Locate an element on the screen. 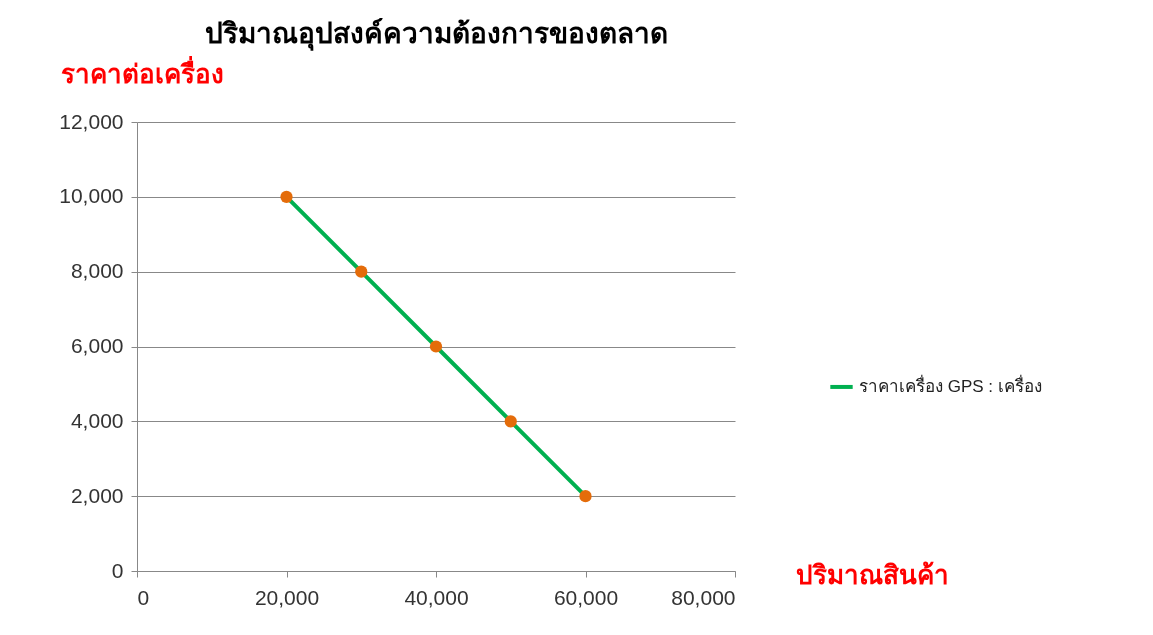 Image resolution: width=1153 pixels, height=635 pixels. y-axis-title: ราคาต่อเครื่อง is located at coordinates (142, 71).